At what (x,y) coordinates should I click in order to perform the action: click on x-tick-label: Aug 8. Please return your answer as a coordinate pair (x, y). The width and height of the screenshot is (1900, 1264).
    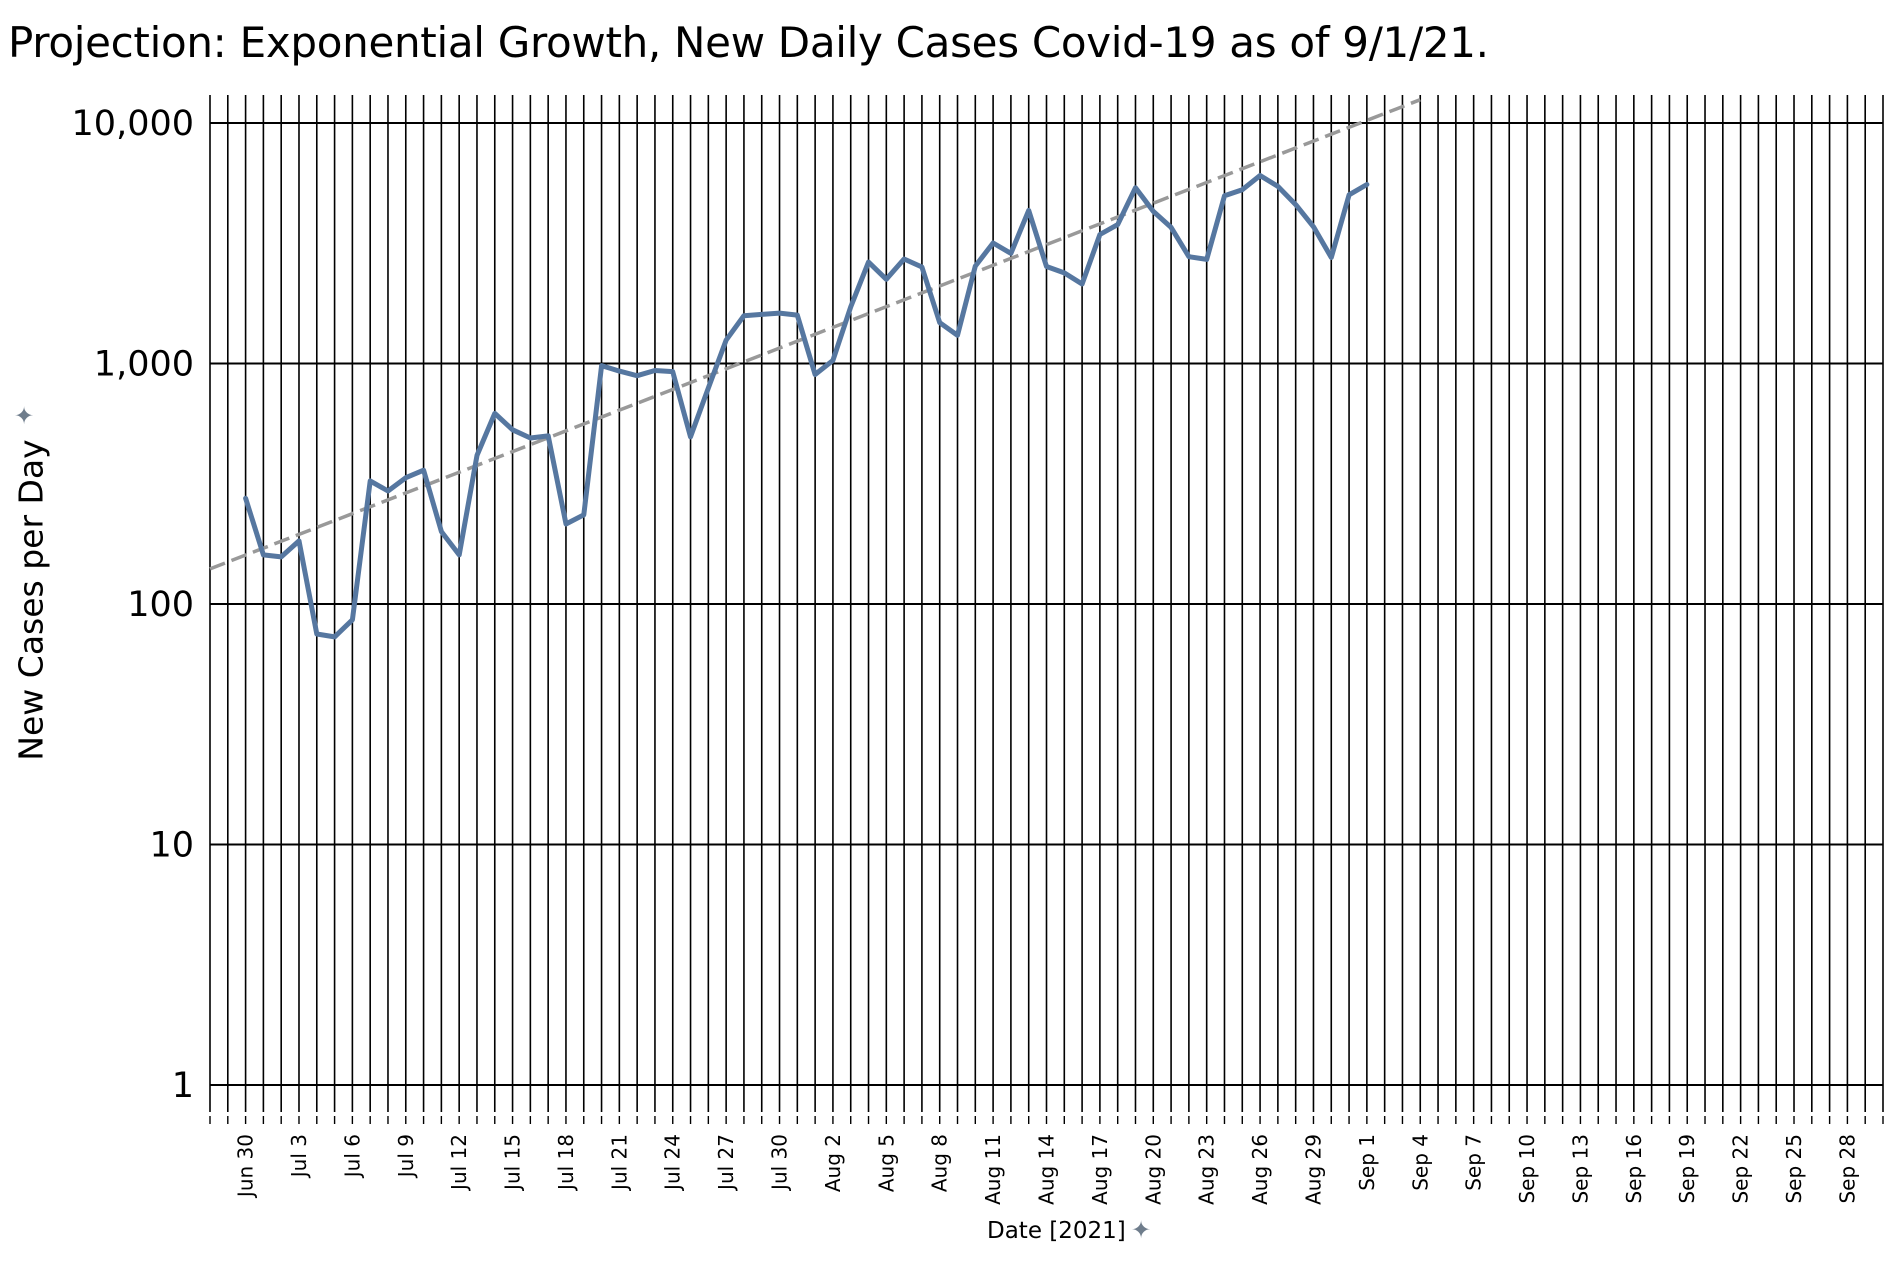
    Looking at the image, I should click on (940, 1163).